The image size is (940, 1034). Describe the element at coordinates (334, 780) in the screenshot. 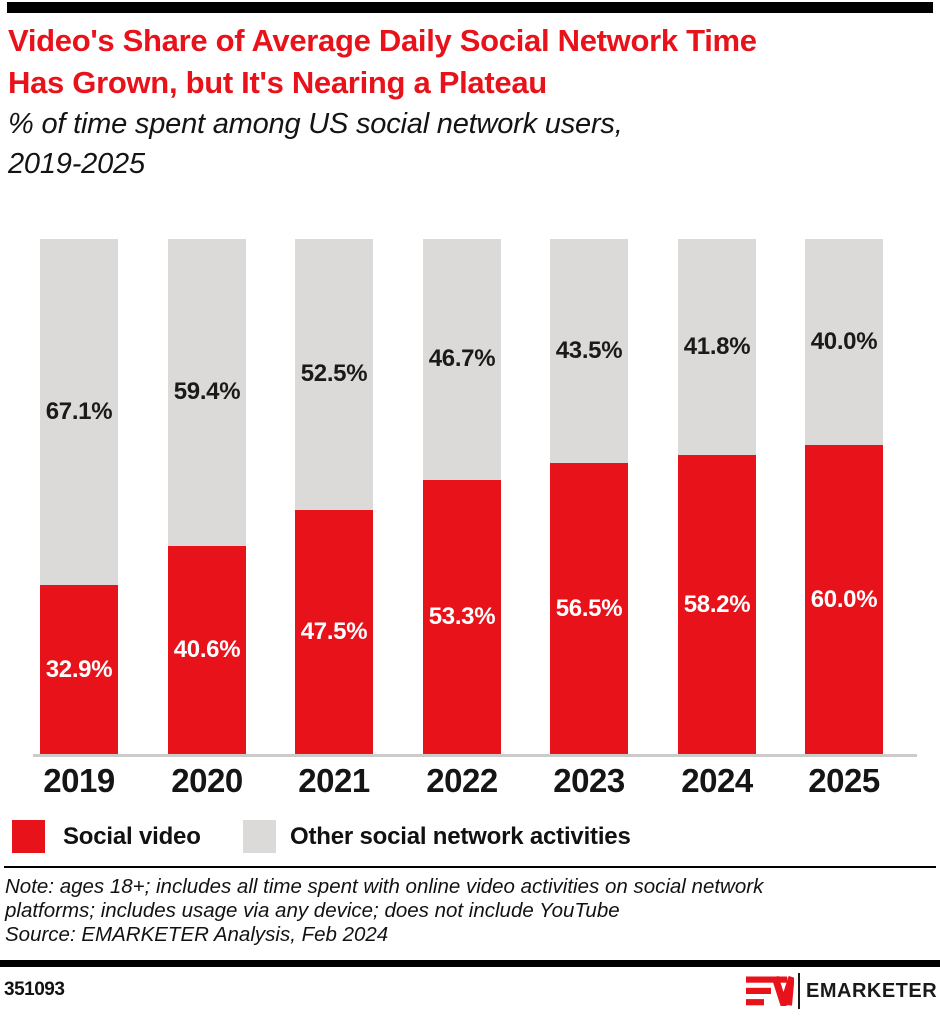

I see `x-axis-label: 2021` at that location.